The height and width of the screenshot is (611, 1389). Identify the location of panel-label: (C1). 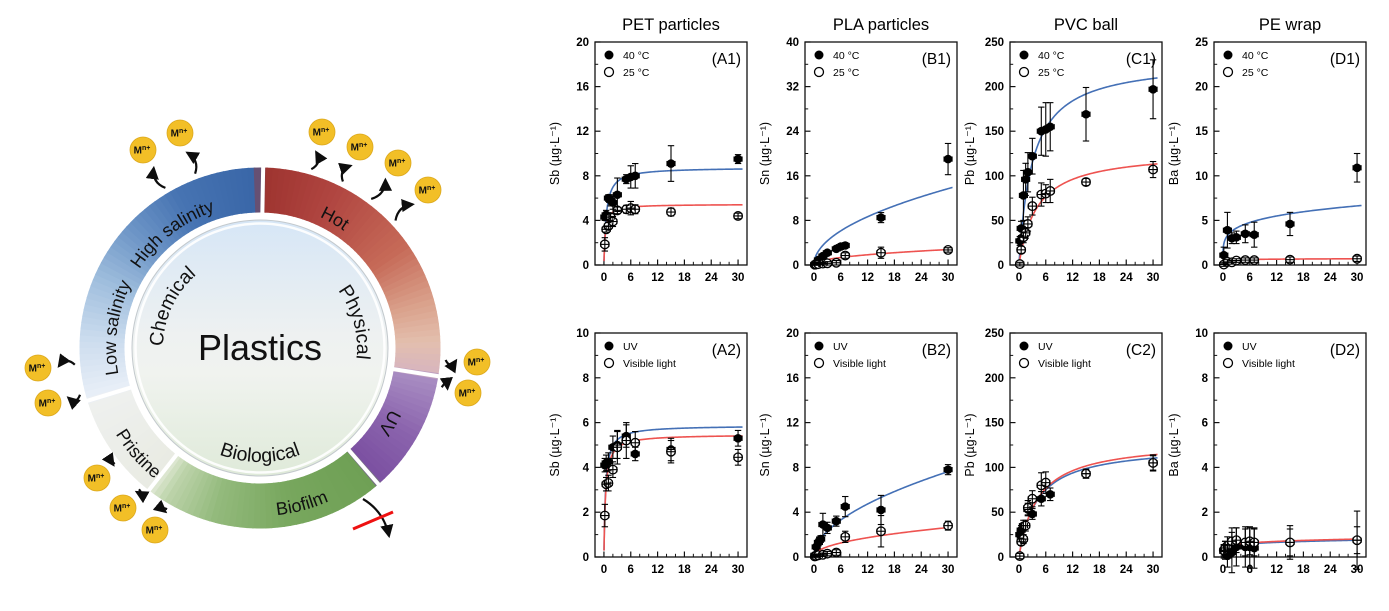
(1141, 59).